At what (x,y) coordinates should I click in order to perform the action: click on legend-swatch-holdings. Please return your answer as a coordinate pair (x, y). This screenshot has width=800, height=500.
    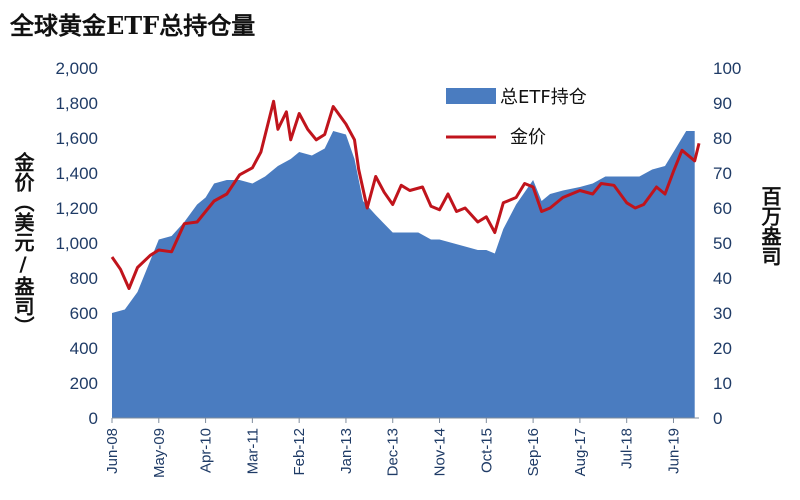
    Looking at the image, I should click on (471, 96).